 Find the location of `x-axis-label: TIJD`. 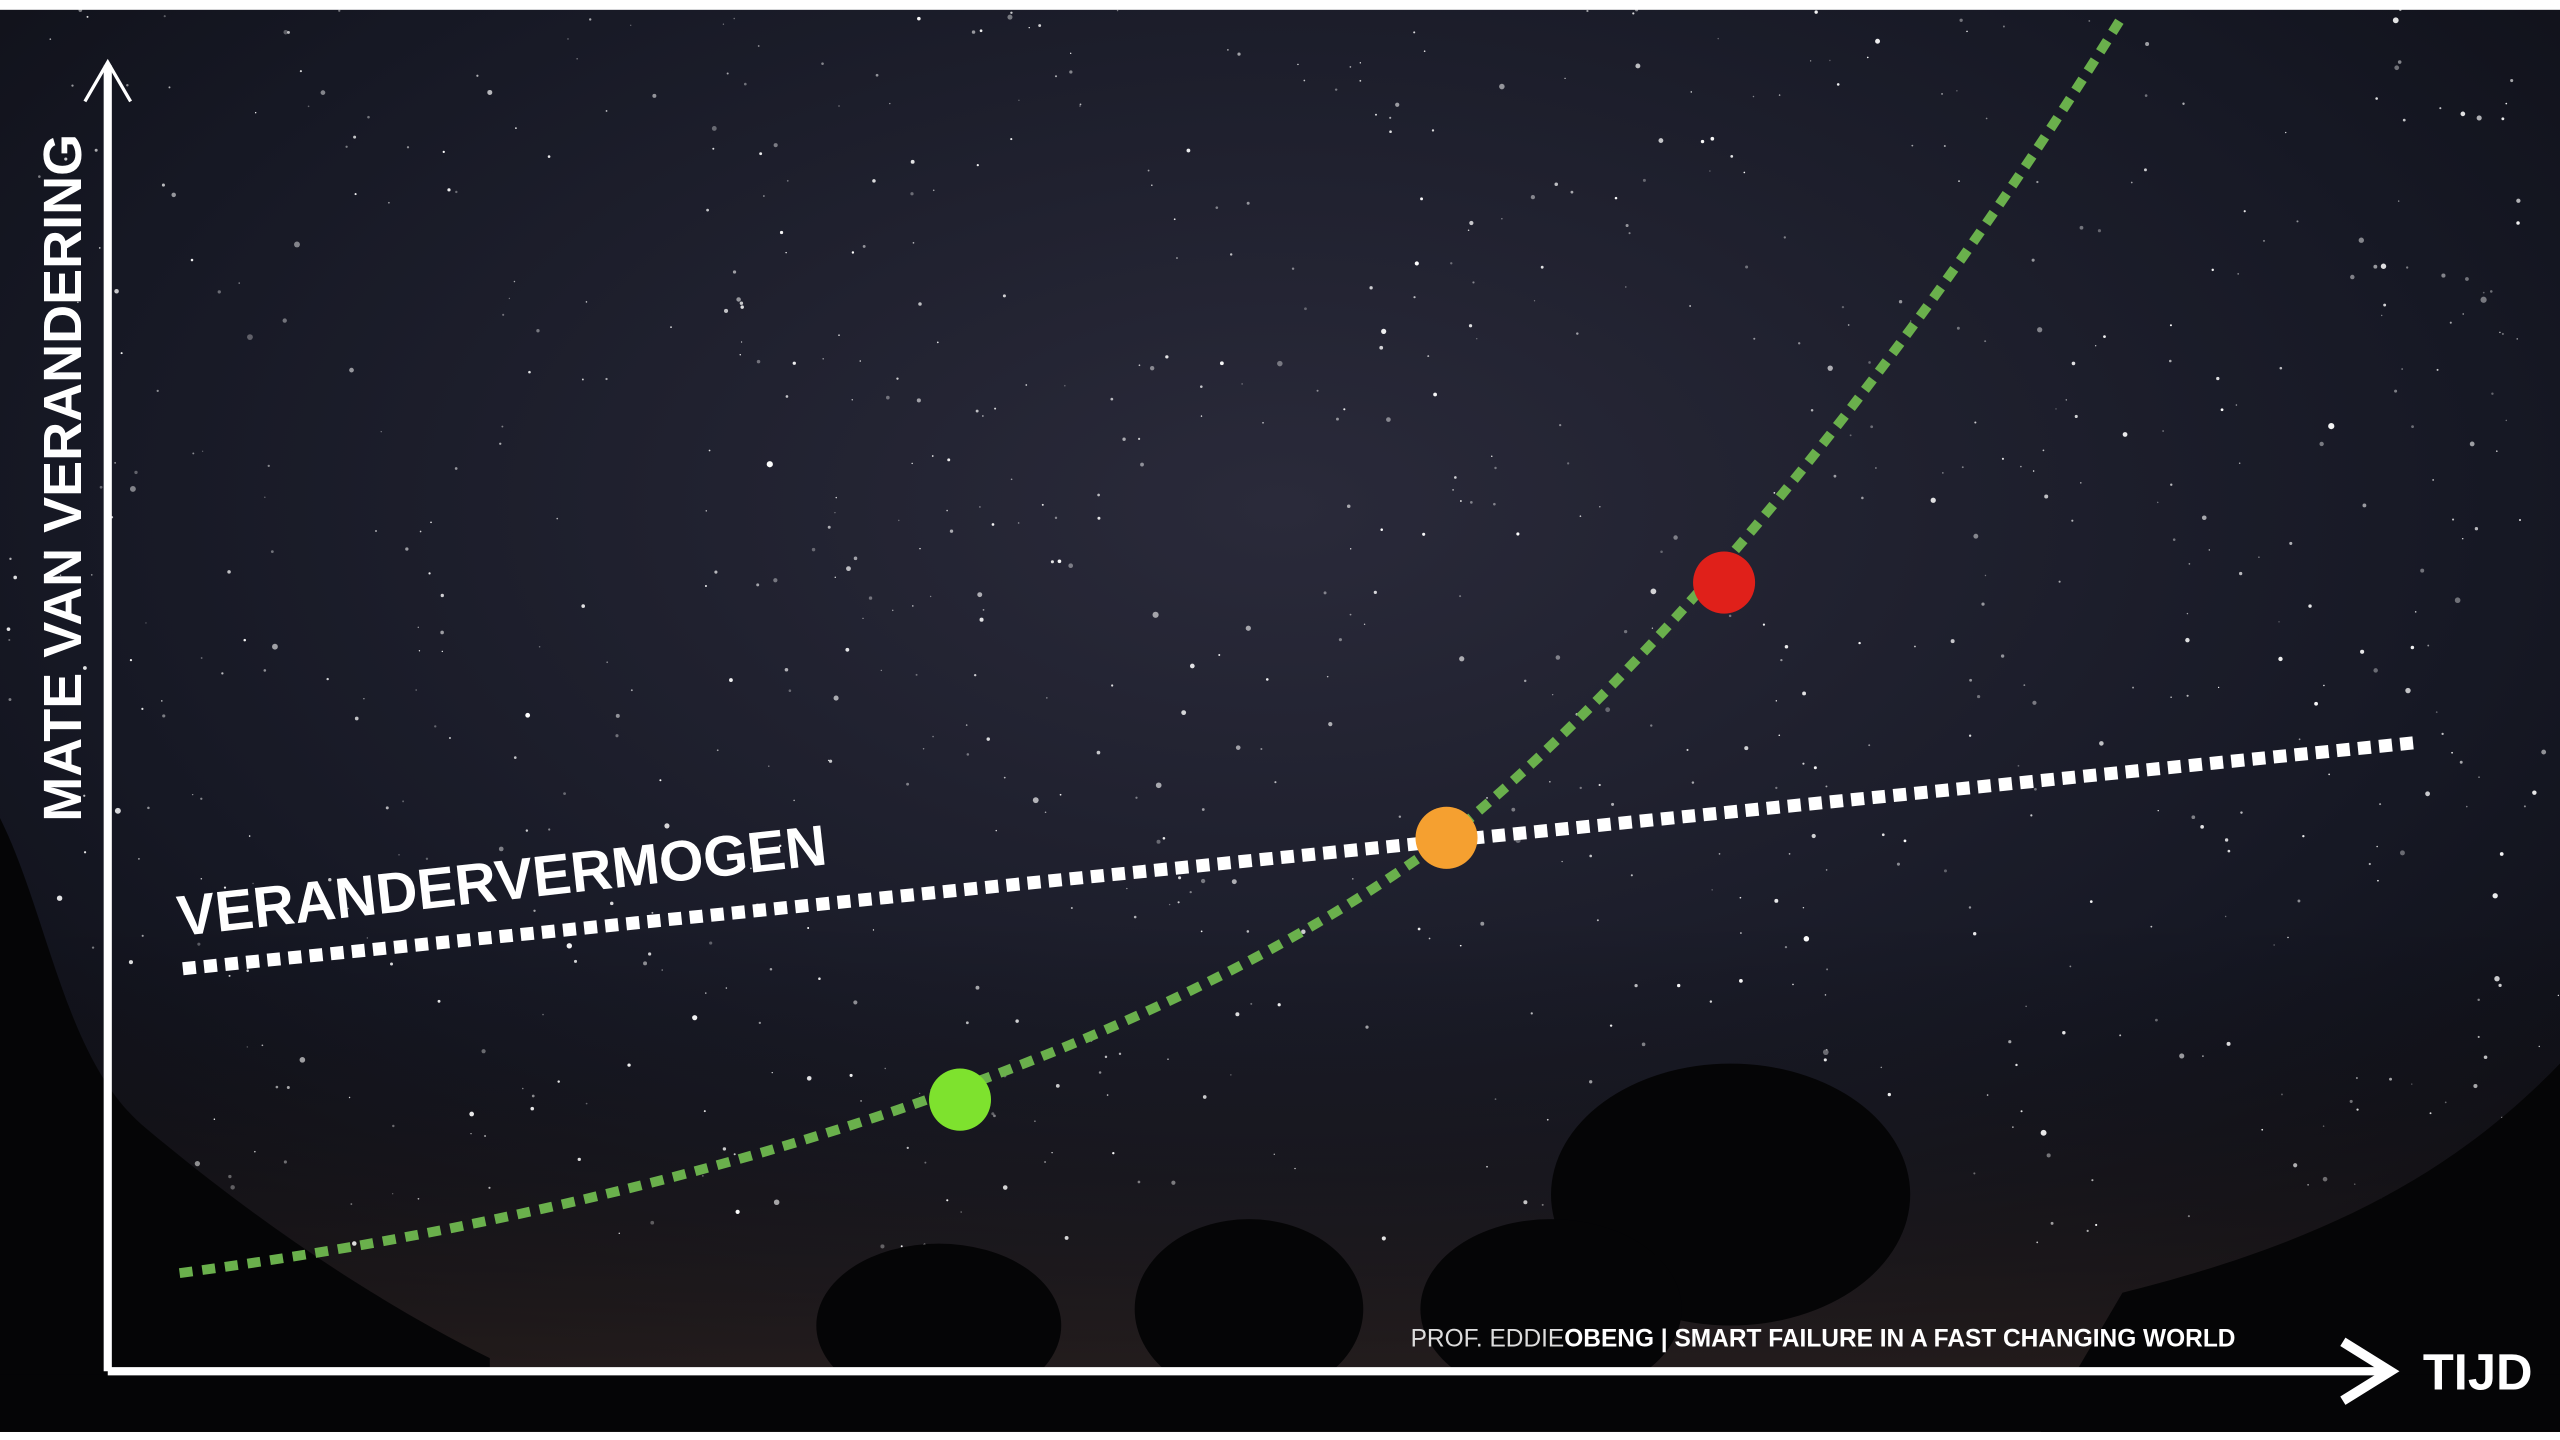

x-axis-label: TIJD is located at coordinates (2478, 1371).